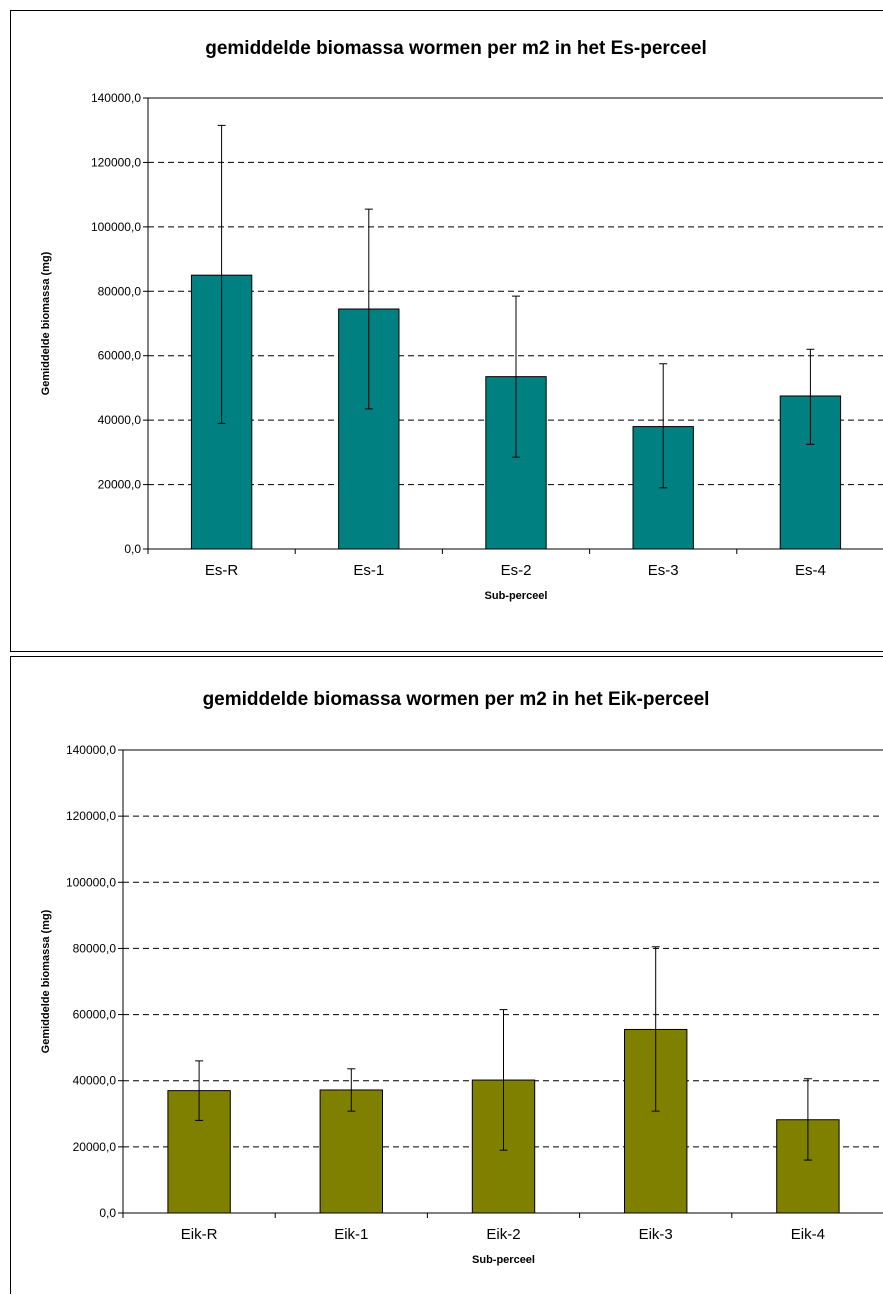 The height and width of the screenshot is (1295, 883). Describe the element at coordinates (663, 570) in the screenshot. I see `category-label: Es-3` at that location.